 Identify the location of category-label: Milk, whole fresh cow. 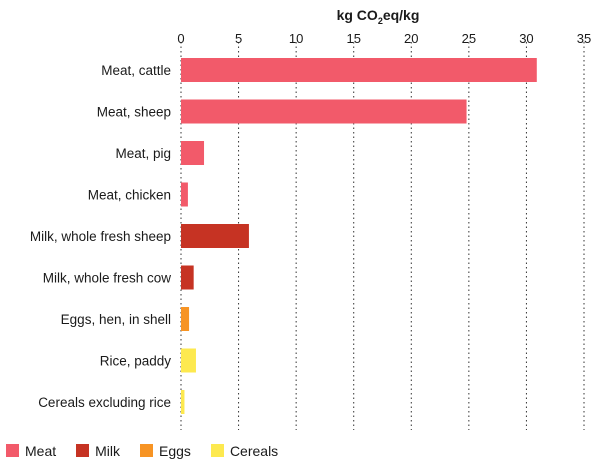
(107, 278).